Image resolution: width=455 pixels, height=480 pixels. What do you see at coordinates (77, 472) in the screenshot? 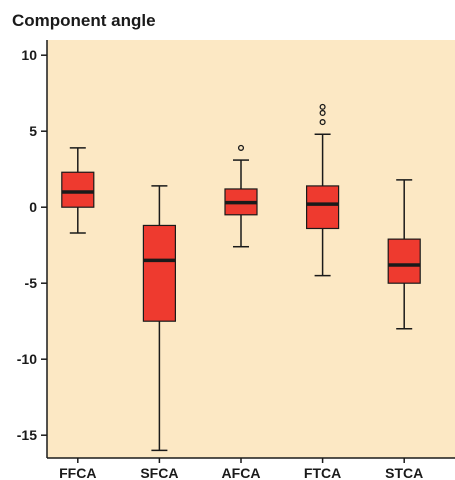
I see `x-tick-label-ffca: FFCA` at bounding box center [77, 472].